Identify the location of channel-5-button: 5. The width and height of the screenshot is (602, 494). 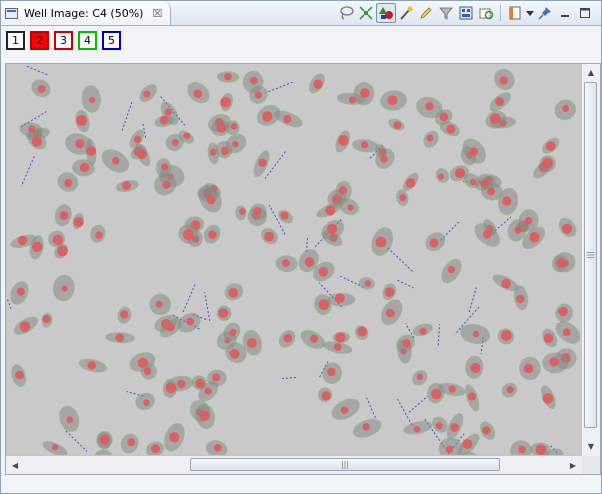
(111, 40).